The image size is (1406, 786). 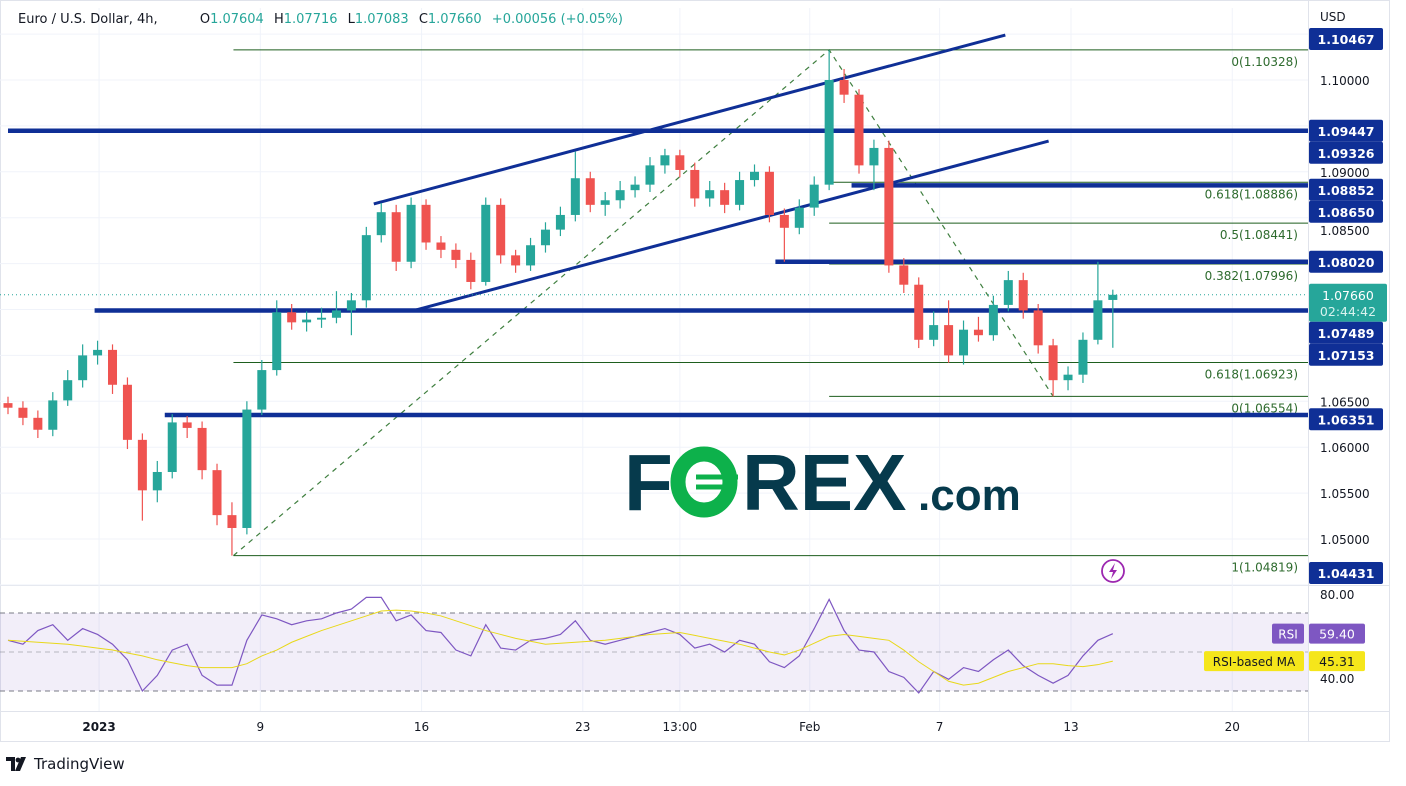 I want to click on rsi-line, so click(x=560, y=645).